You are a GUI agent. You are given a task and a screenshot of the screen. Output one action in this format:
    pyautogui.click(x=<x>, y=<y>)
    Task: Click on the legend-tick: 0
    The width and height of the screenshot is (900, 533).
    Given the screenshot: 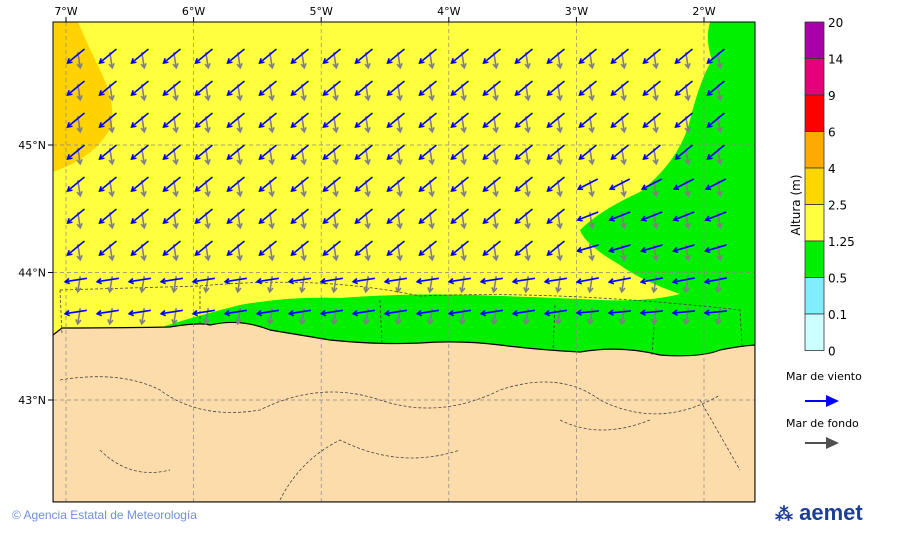 What is the action you would take?
    pyautogui.click(x=832, y=352)
    